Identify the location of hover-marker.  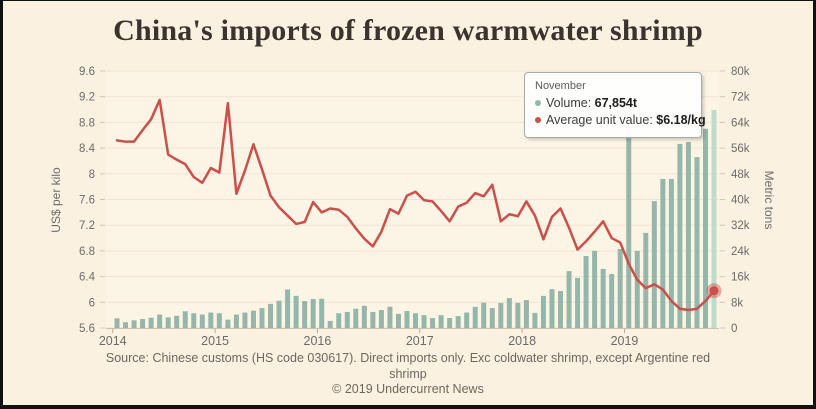
(714, 291).